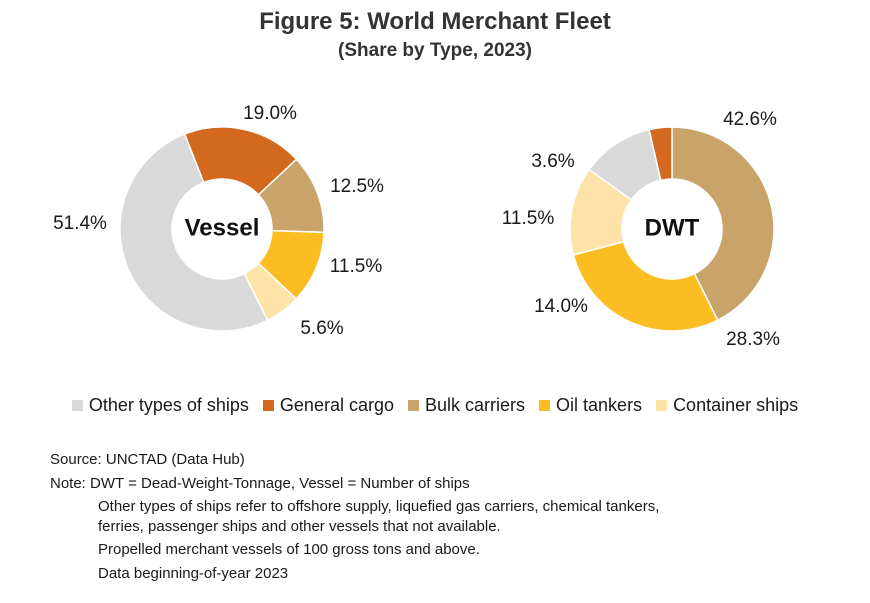 The width and height of the screenshot is (870, 603). Describe the element at coordinates (660, 154) in the screenshot. I see `dwt-slice-general-cargo` at that location.